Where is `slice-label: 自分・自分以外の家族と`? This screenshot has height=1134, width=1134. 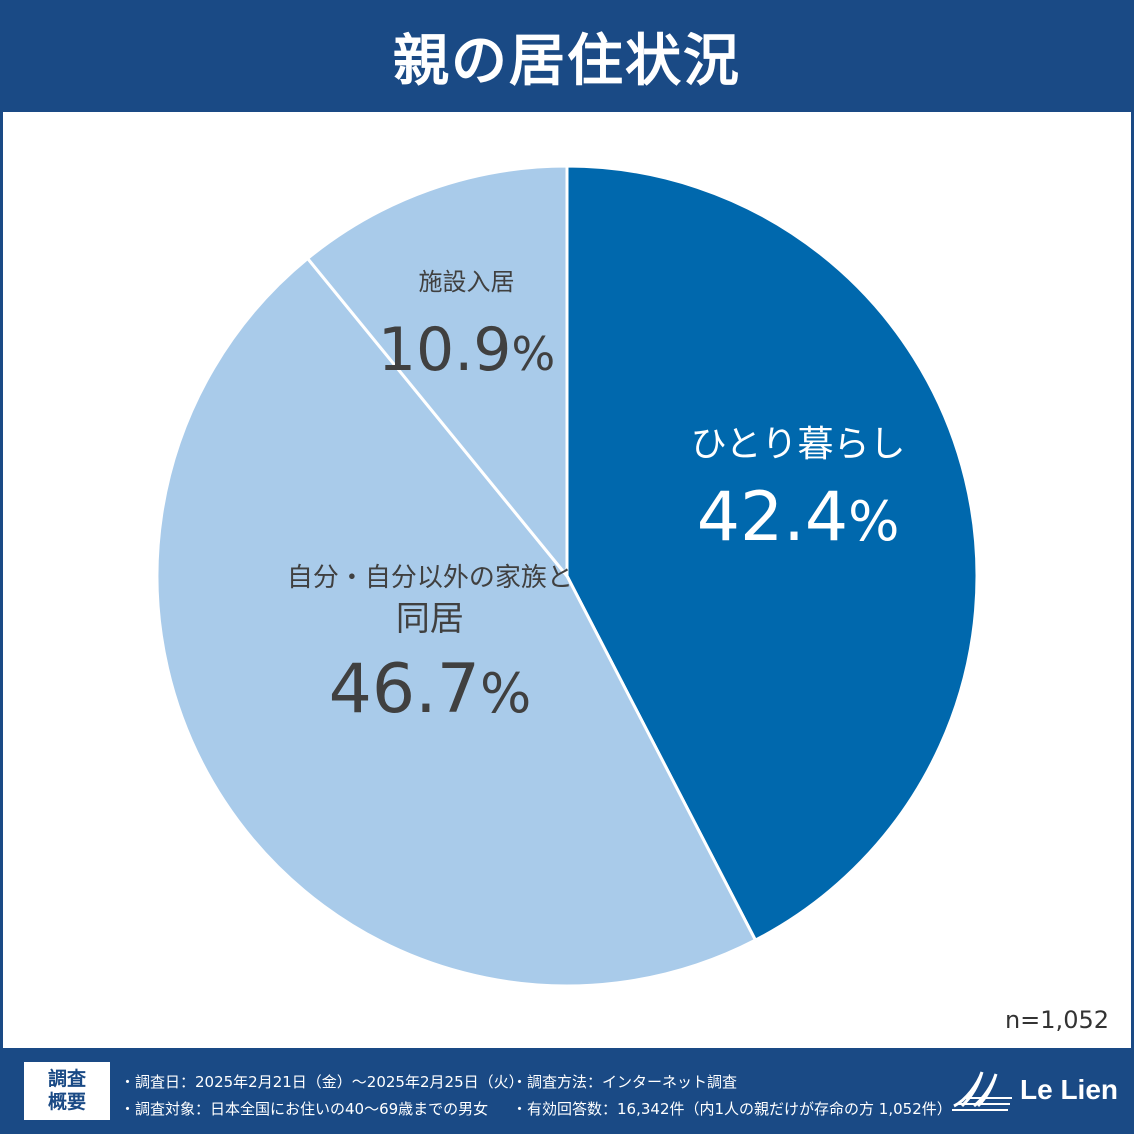 slice-label: 自分・自分以外の家族と is located at coordinates (430, 578).